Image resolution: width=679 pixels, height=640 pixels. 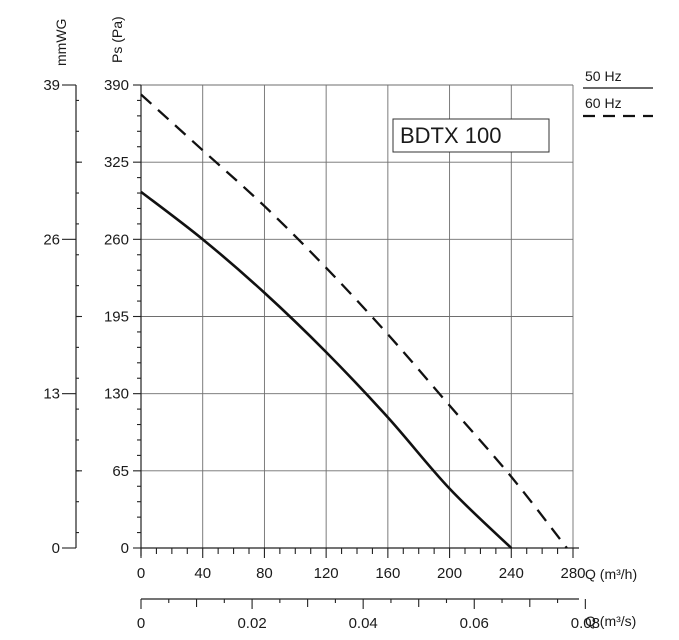 I want to click on legend-label-50hz: 50 Hz, so click(x=603, y=76).